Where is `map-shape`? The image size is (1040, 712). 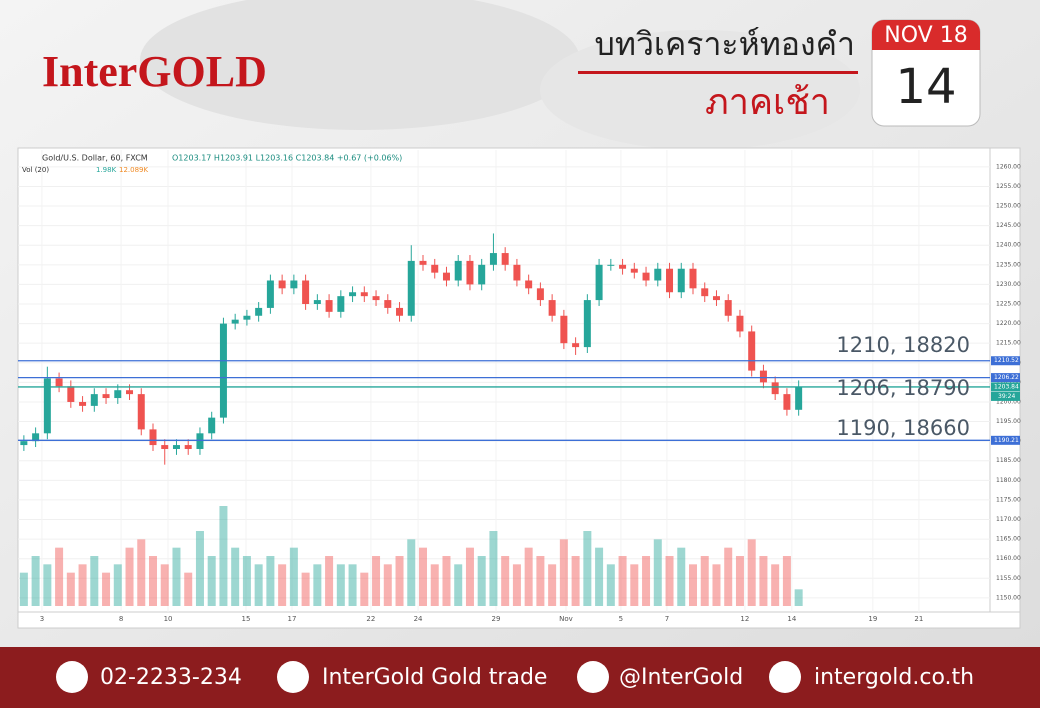
map-shape is located at coordinates (700, 90).